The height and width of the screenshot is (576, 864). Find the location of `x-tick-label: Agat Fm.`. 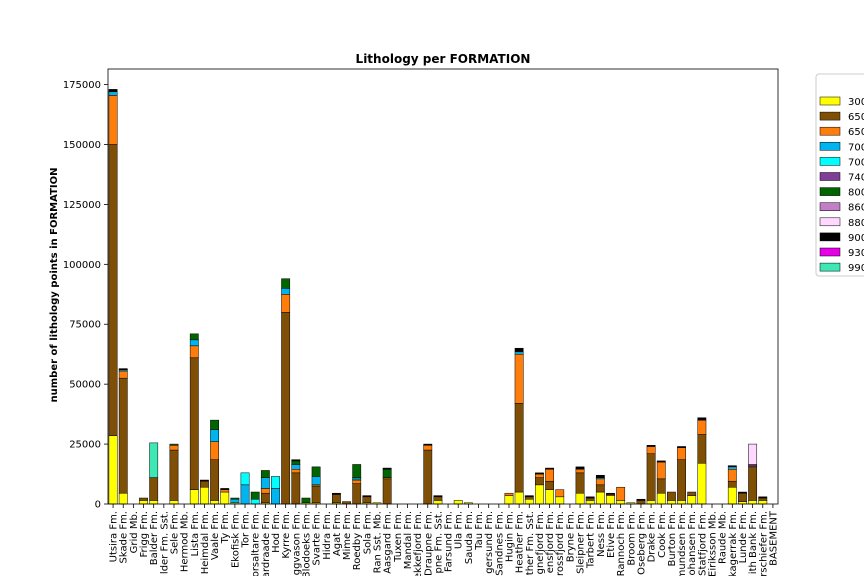

x-tick-label: Agat Fm. is located at coordinates (337, 533).